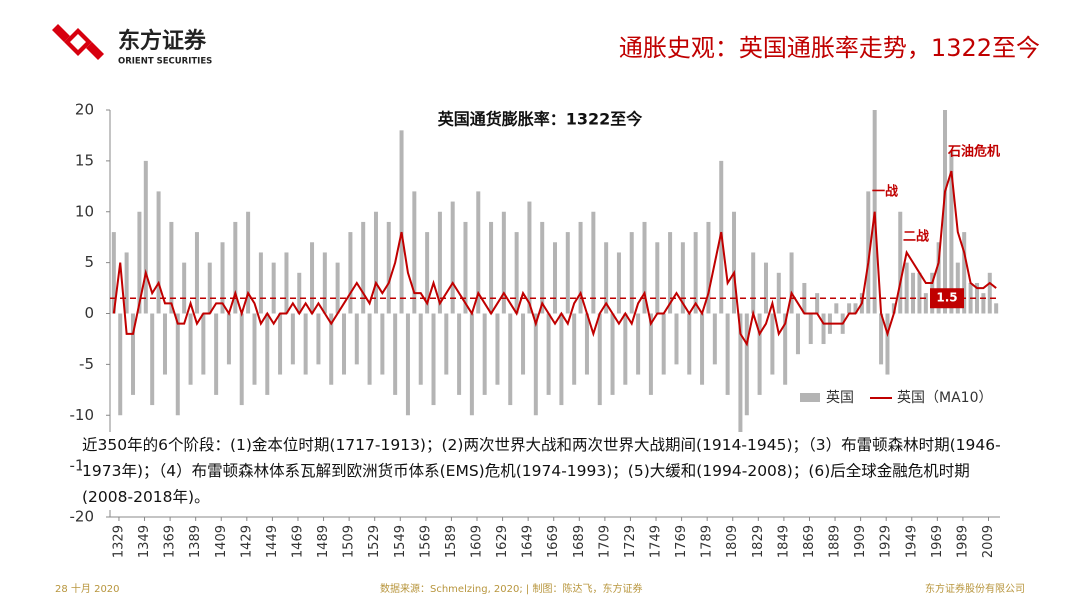 This screenshot has width=1080, height=608. I want to click on legend-label: 英国, so click(840, 397).